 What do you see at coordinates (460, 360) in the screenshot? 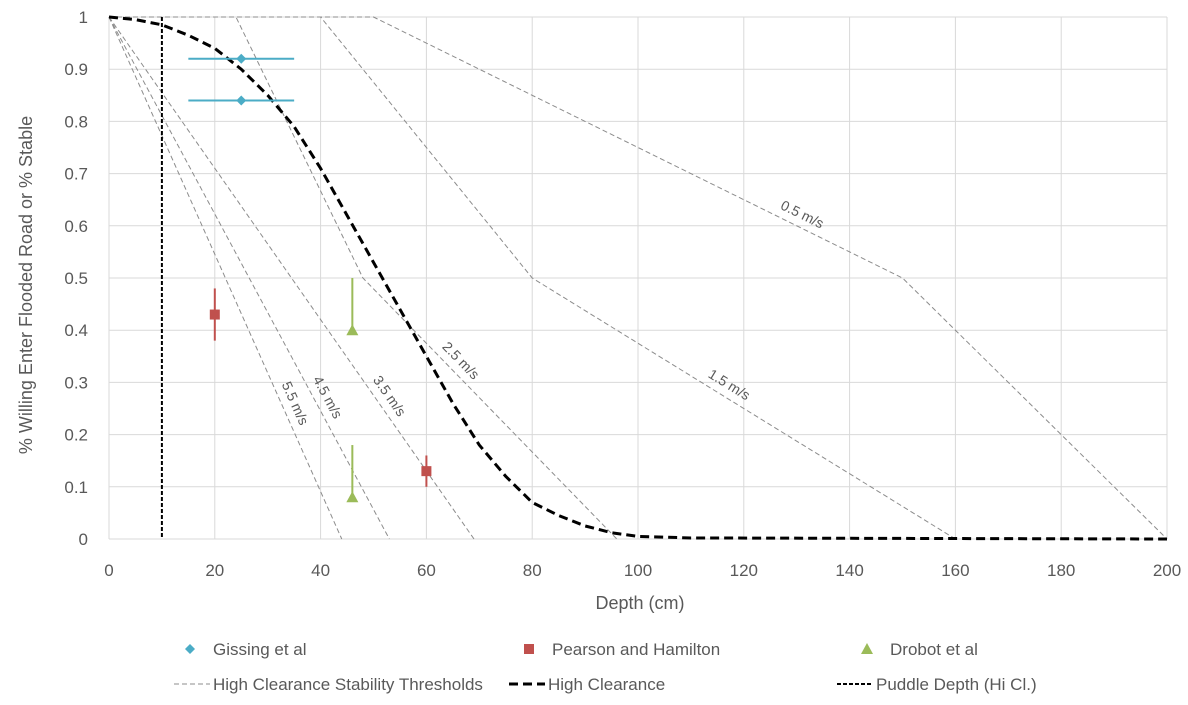
I see `threshold-label: 2.5 m/s` at bounding box center [460, 360].